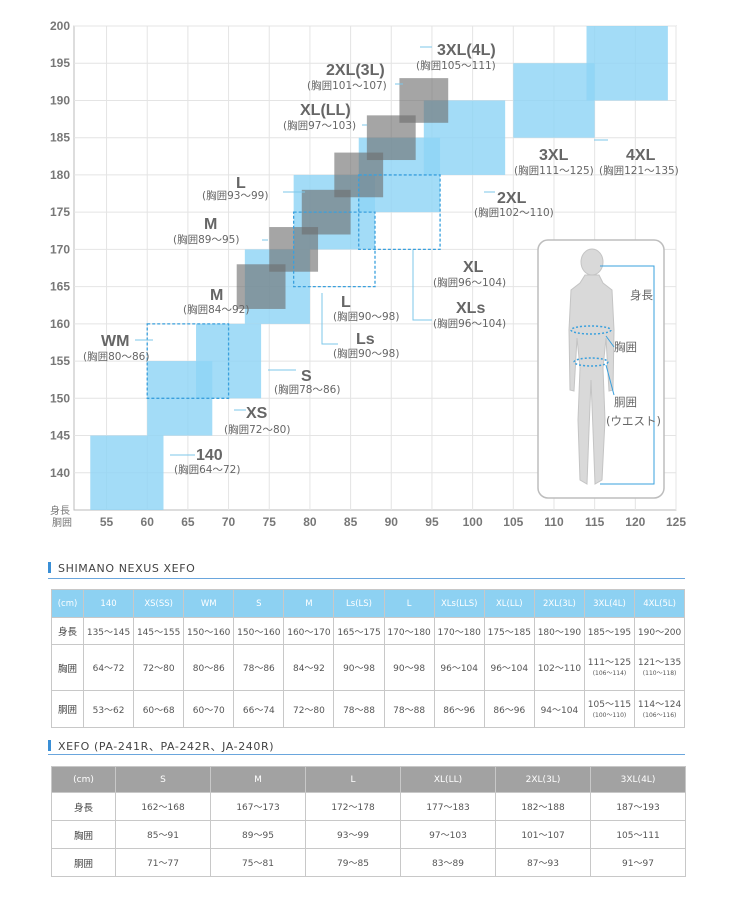  I want to click on y-tick-label: 170, so click(60, 249).